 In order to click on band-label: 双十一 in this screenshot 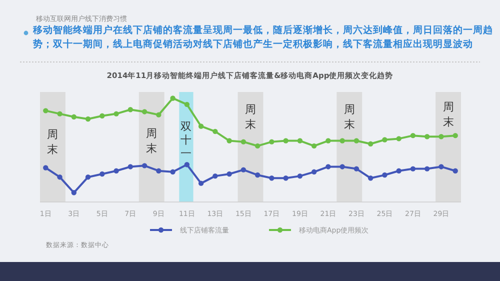, I will do `click(186, 140)`.